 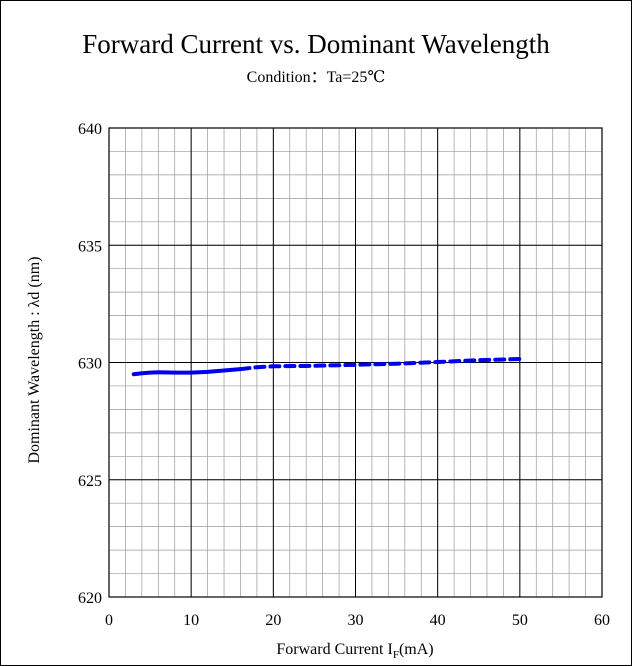 I want to click on x-tick-label: 20, so click(x=273, y=620).